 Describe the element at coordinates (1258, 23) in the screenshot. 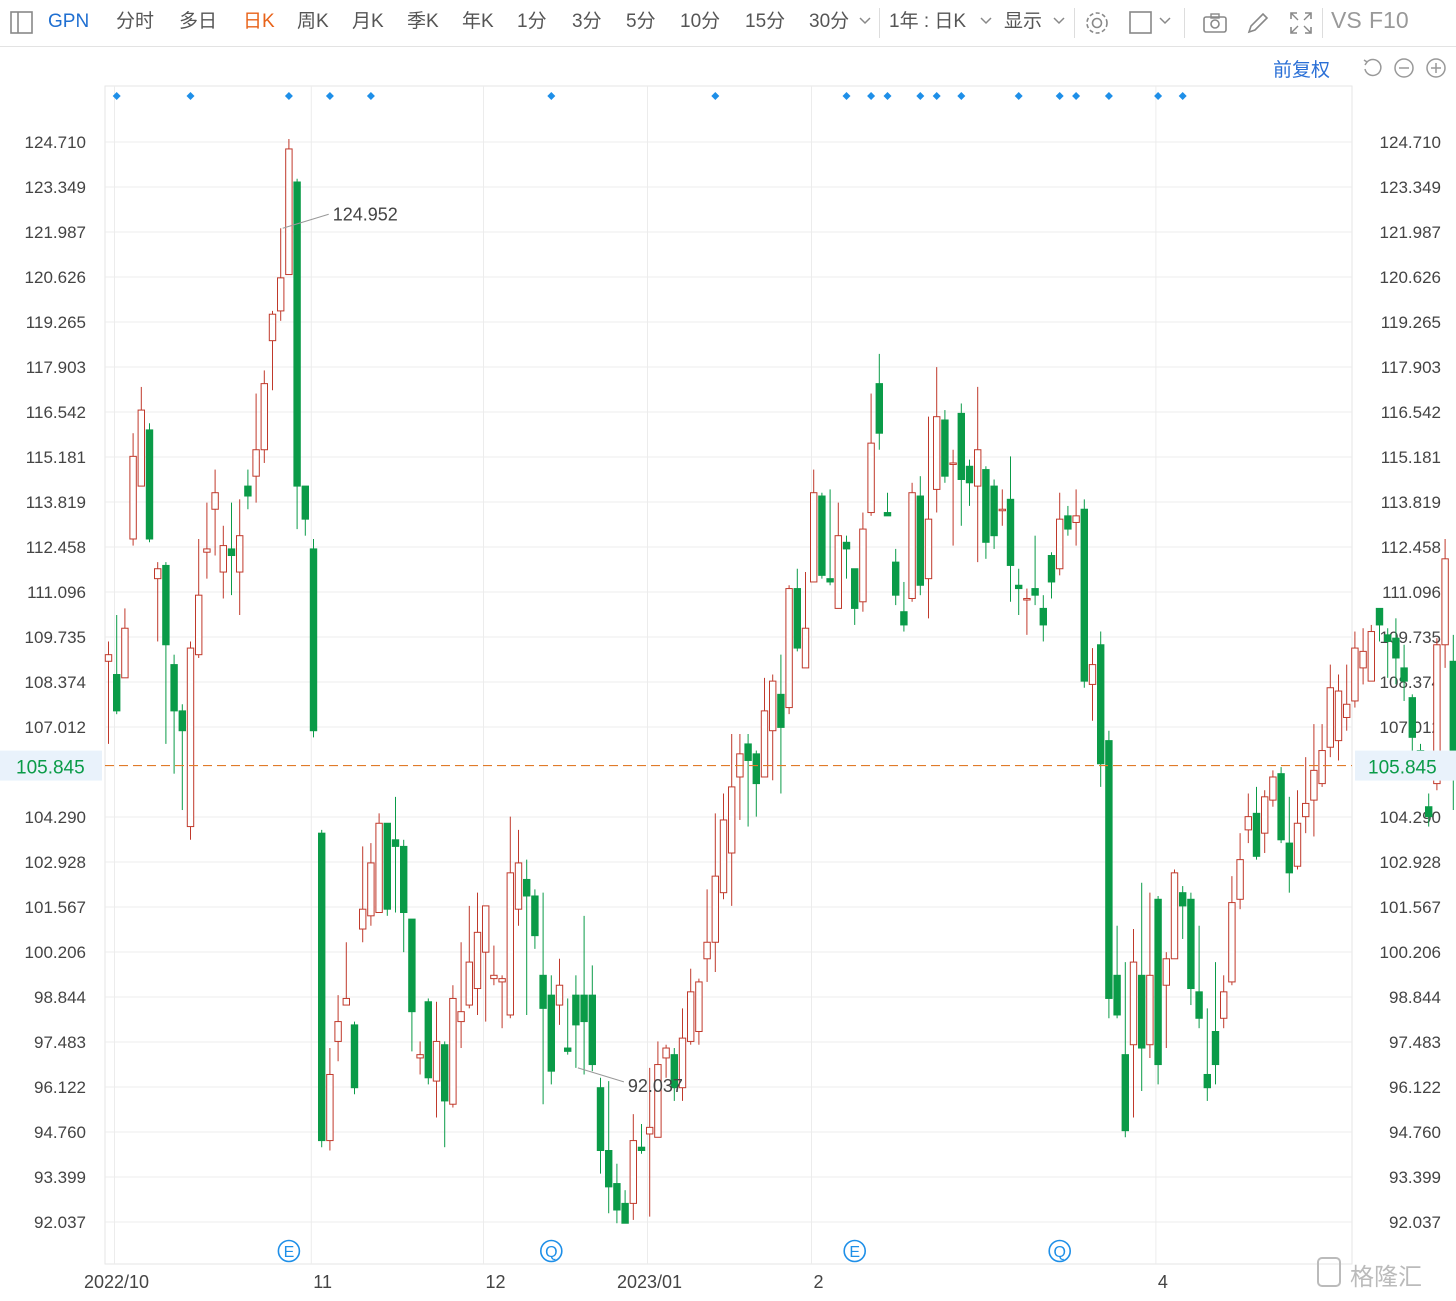

I see `pencil-icon` at that location.